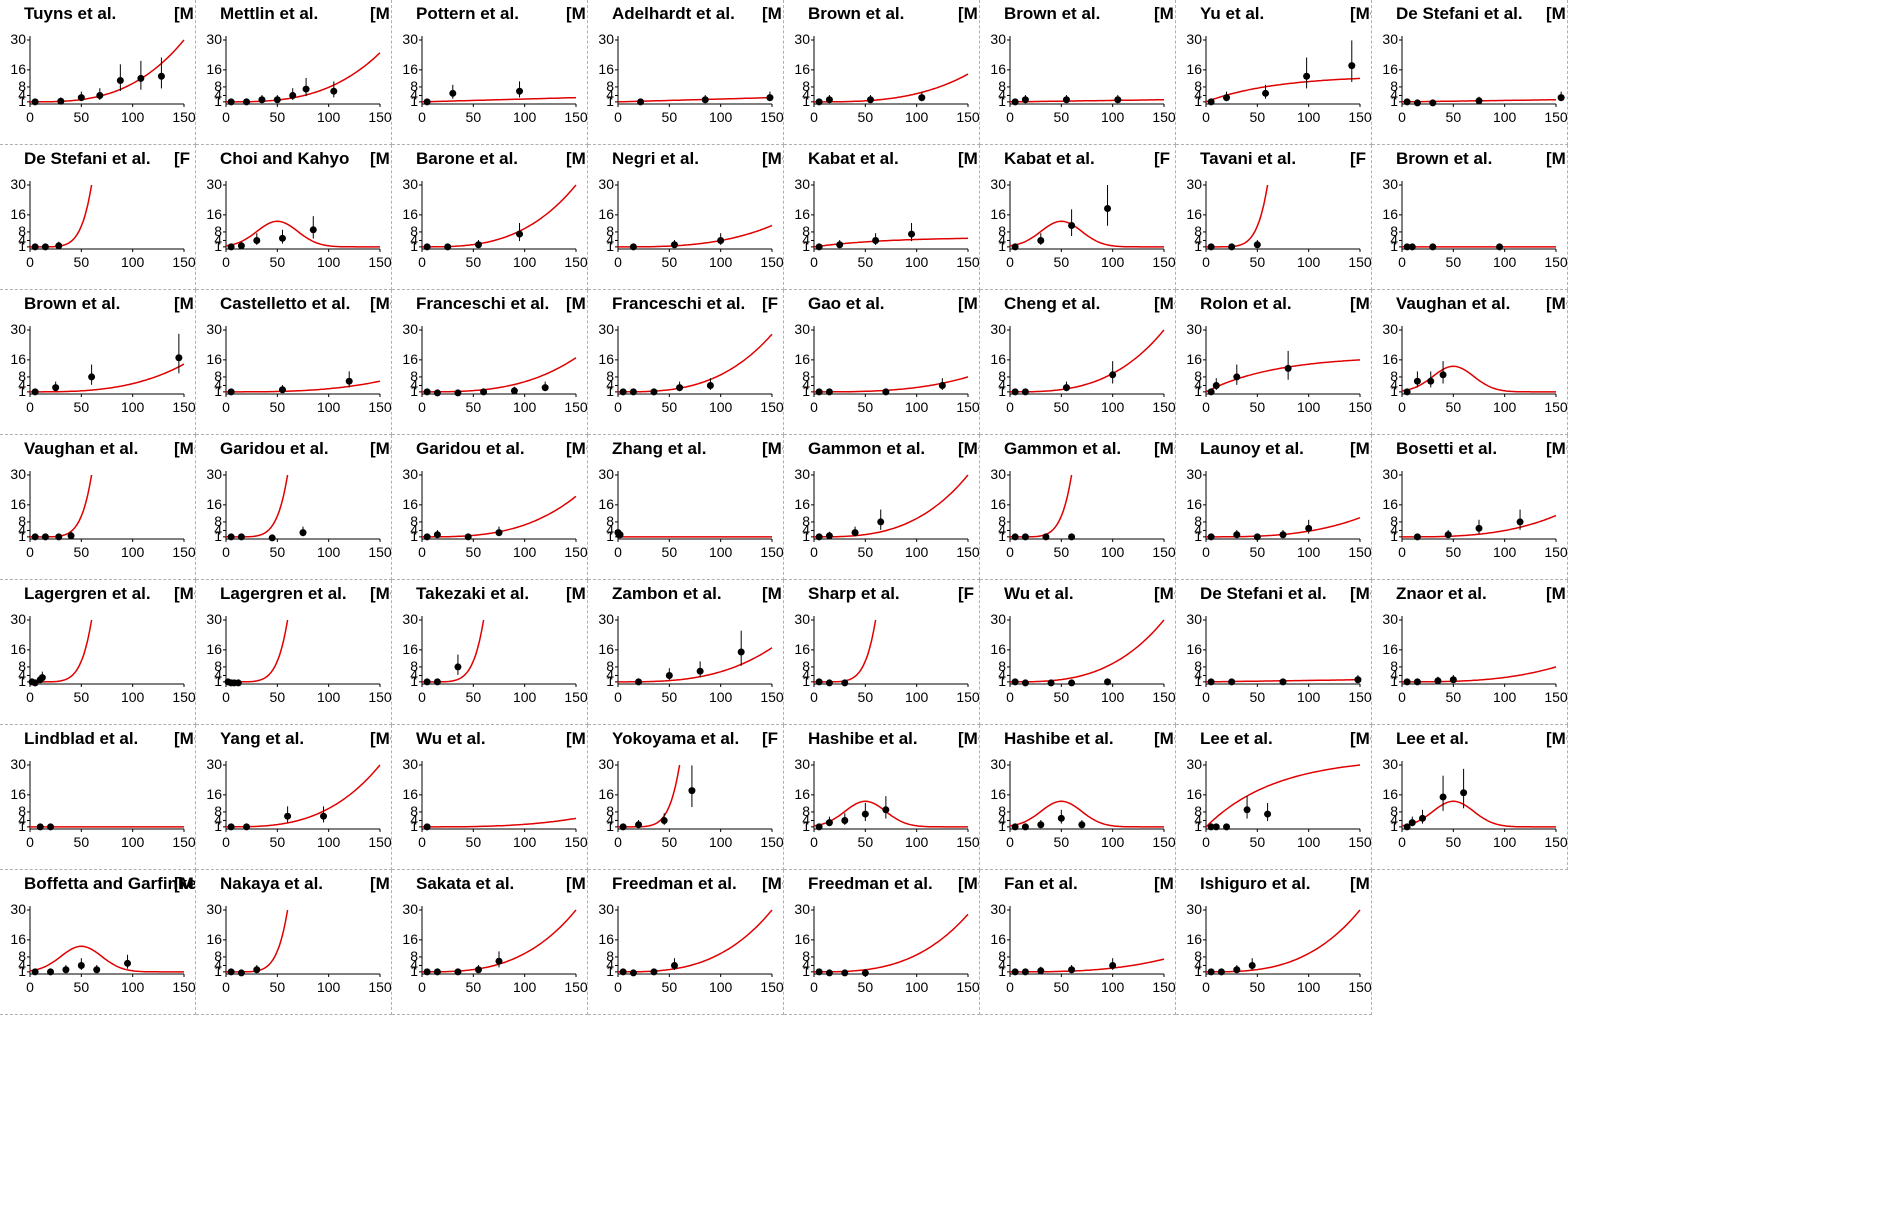 The image size is (1892, 1223). What do you see at coordinates (1263, 593) in the screenshot?
I see `panel-title: De Stefani et al.` at bounding box center [1263, 593].